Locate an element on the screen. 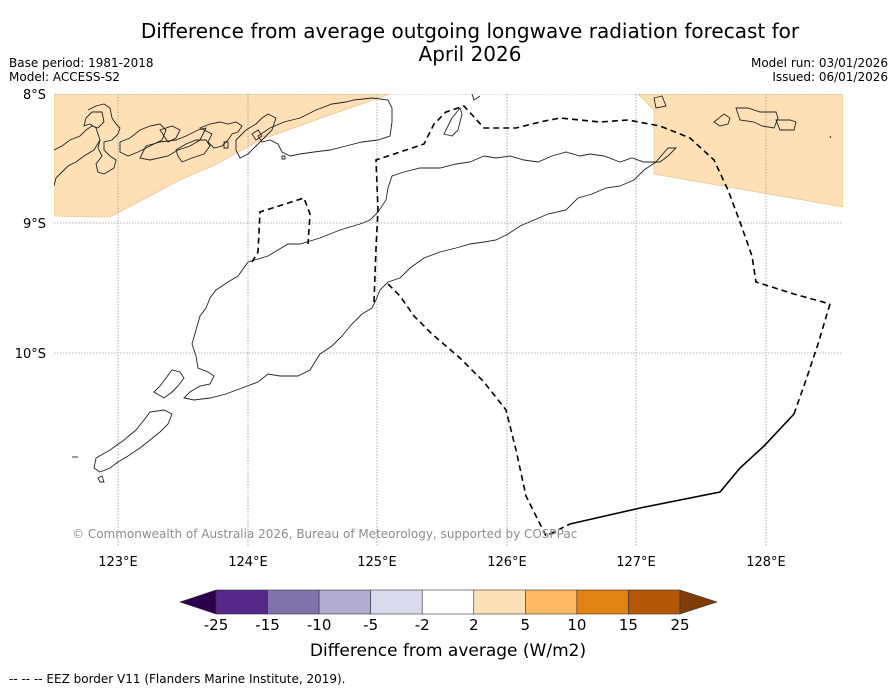  colorbar-title: Difference from average (W/m2) is located at coordinates (448, 651).